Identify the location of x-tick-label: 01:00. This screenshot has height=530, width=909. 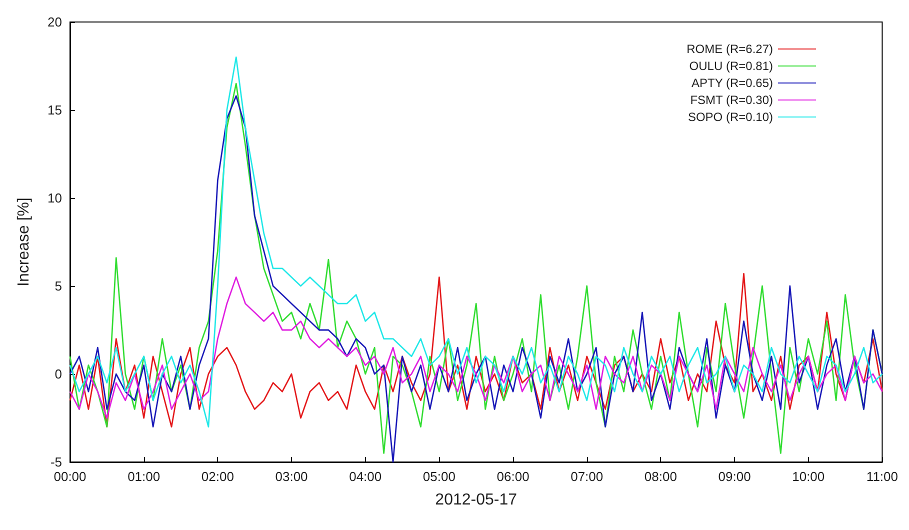
(144, 476).